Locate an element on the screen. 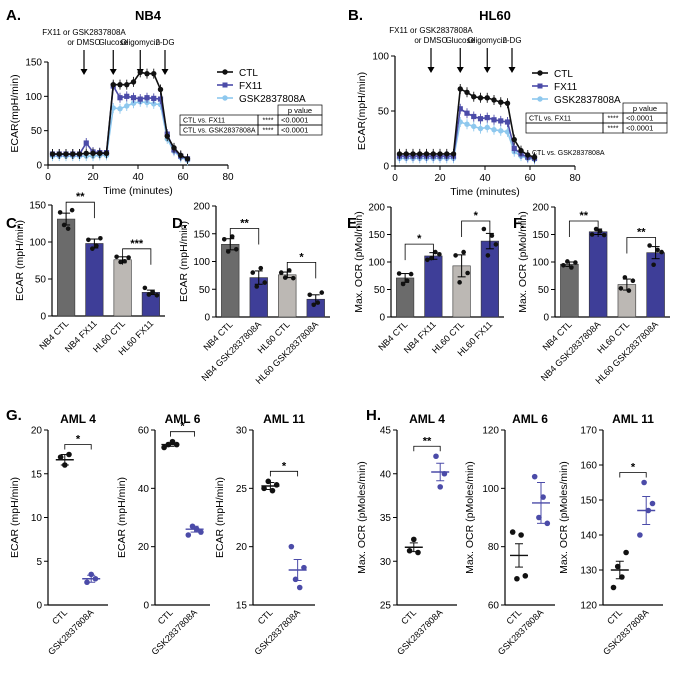 This screenshot has height=683, width=685. y-tick-label: 120 is located at coordinates (490, 431).